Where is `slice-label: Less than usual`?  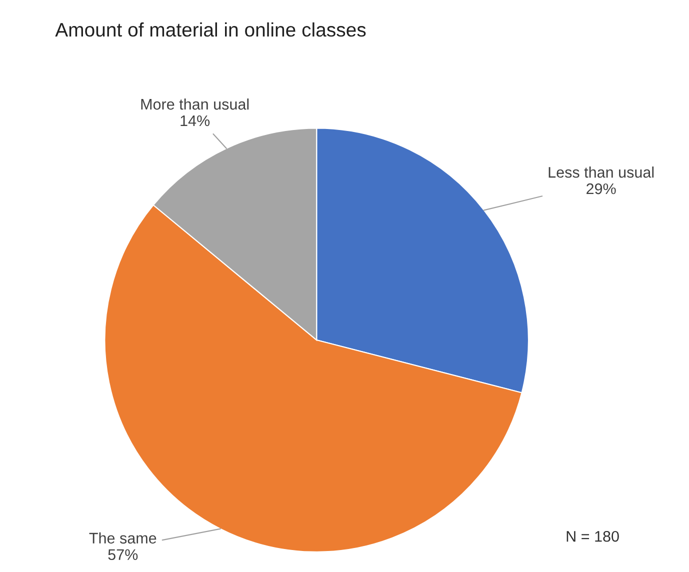 slice-label: Less than usual is located at coordinates (601, 172).